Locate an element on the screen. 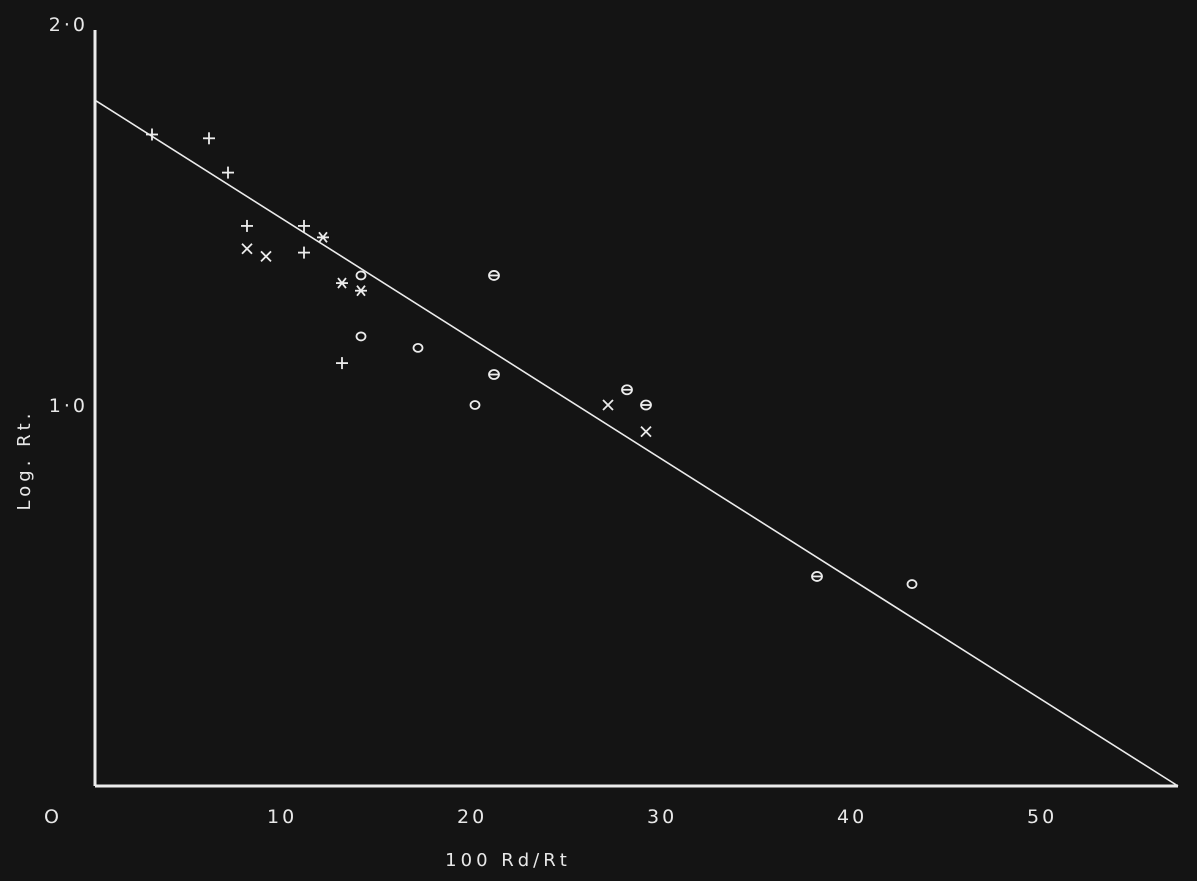 The image size is (1197, 881). y-axis-label: Log. Rt. is located at coordinates (24, 460).